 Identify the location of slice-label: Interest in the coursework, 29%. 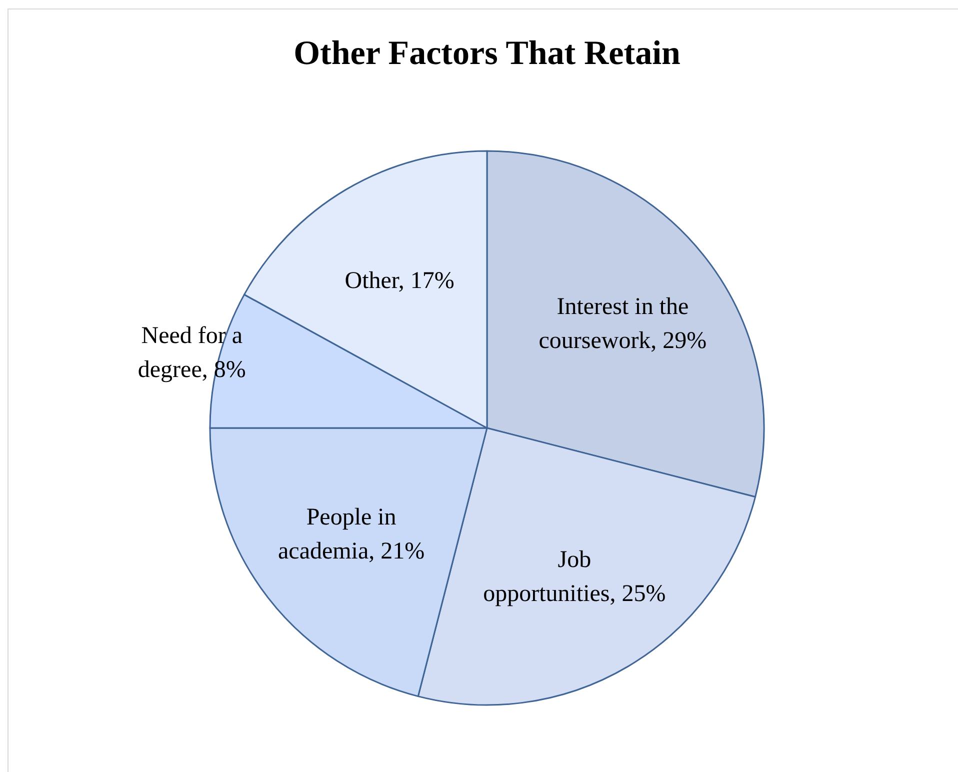
(622, 324).